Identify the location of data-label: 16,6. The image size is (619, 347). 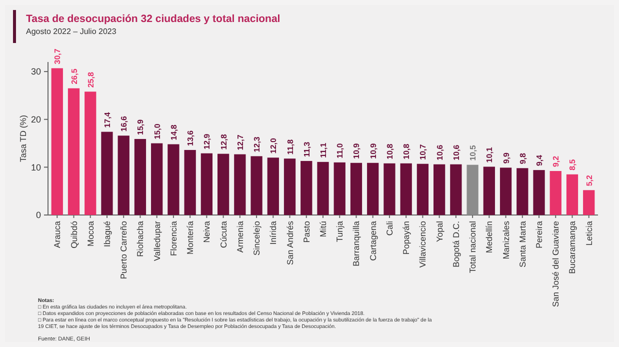
(124, 124).